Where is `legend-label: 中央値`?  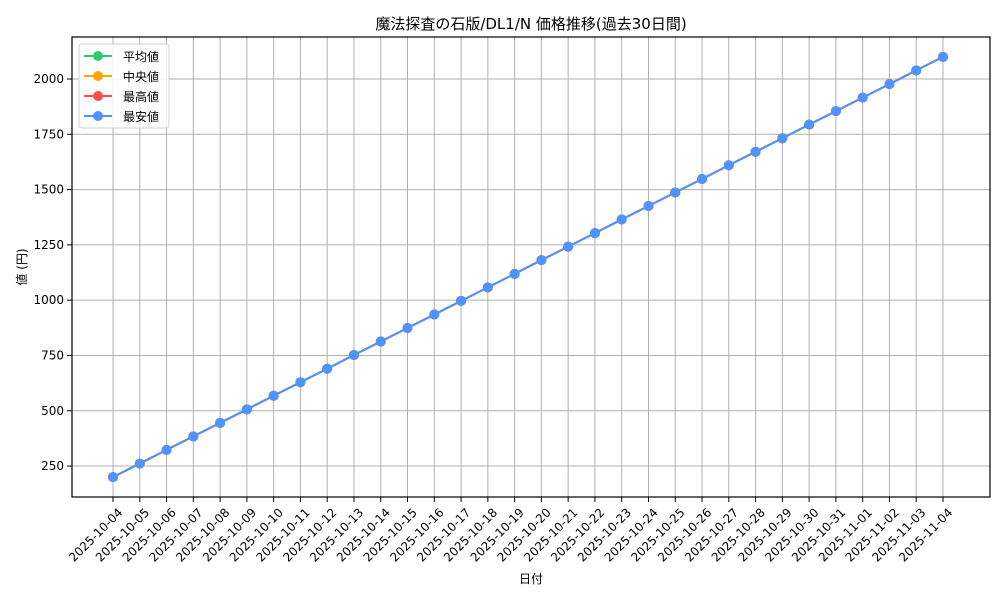 legend-label: 中央値 is located at coordinates (141, 76).